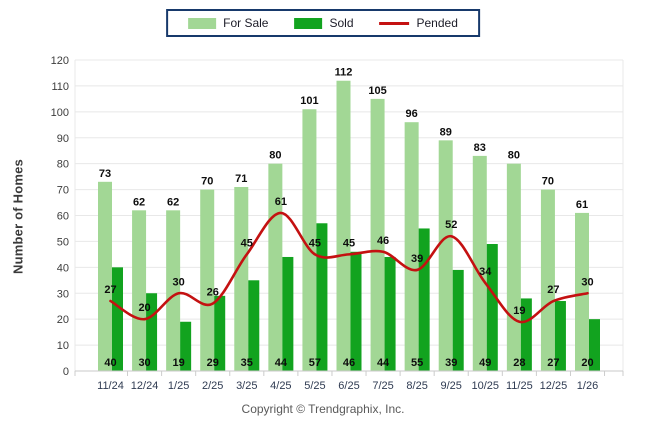  What do you see at coordinates (144, 308) in the screenshot?
I see `pended-value-label: 20` at bounding box center [144, 308].